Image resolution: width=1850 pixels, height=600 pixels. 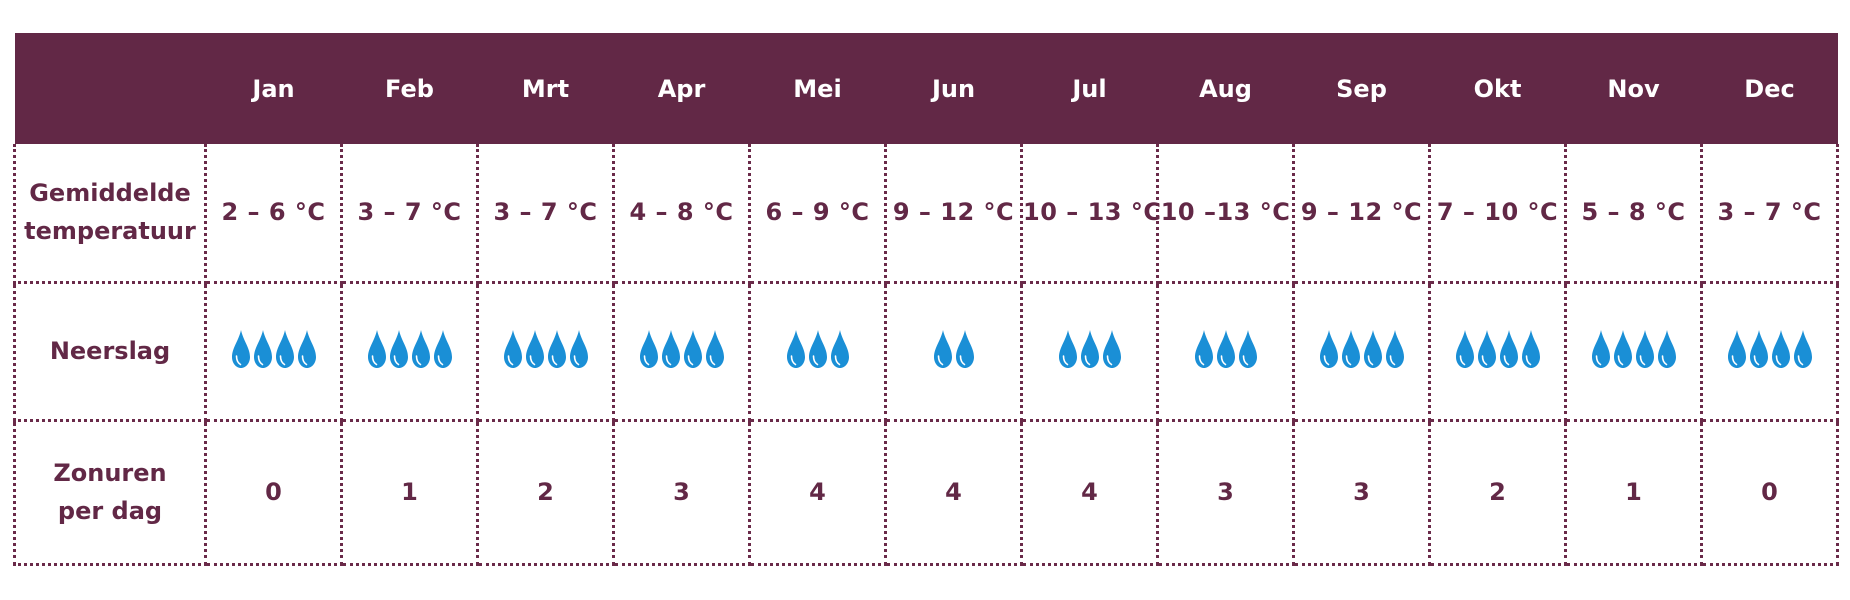 I want to click on sunshine-label-line2: per dag, so click(x=110, y=511).